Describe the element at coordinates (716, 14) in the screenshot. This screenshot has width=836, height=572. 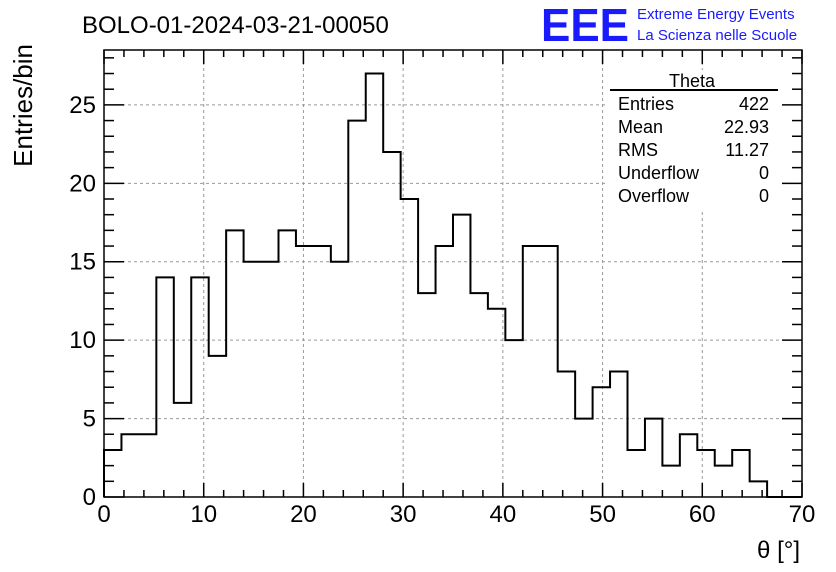
I see `logo-line1: Extreme Energy Events` at that location.